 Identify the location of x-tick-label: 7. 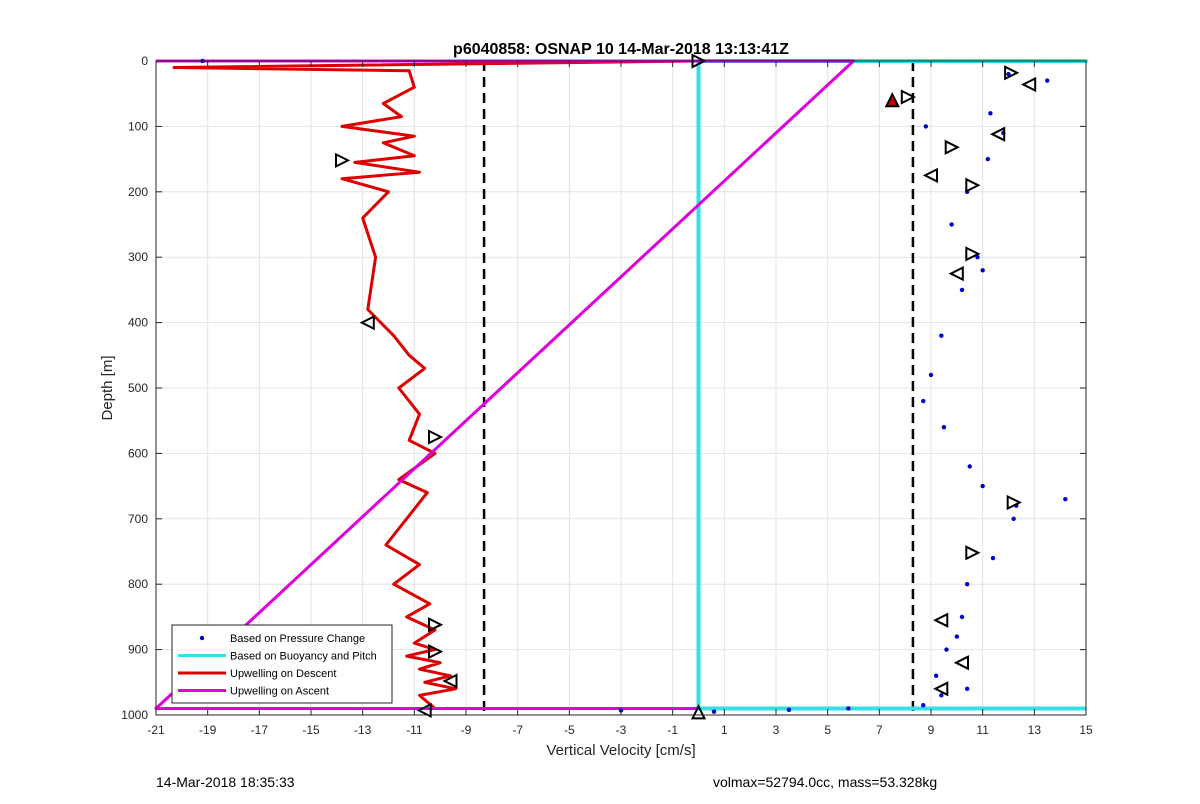
(879, 730).